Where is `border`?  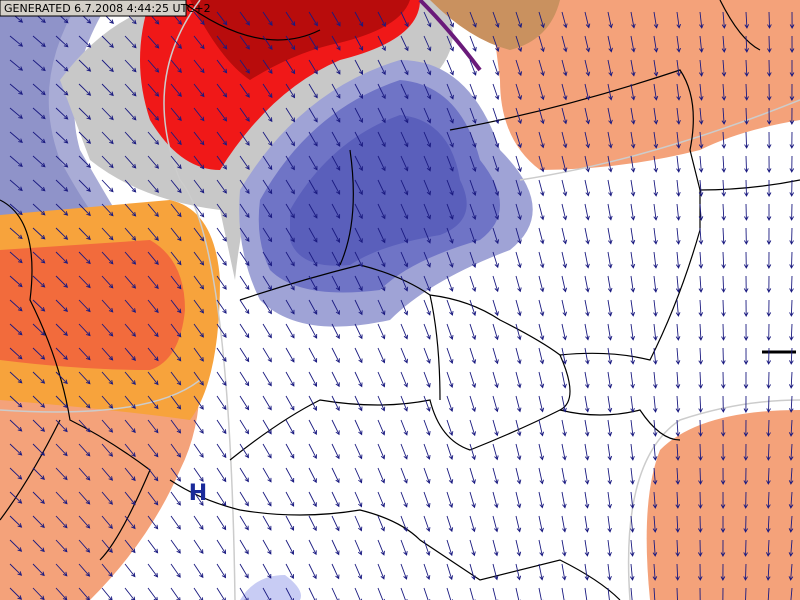 border is located at coordinates (75, 380).